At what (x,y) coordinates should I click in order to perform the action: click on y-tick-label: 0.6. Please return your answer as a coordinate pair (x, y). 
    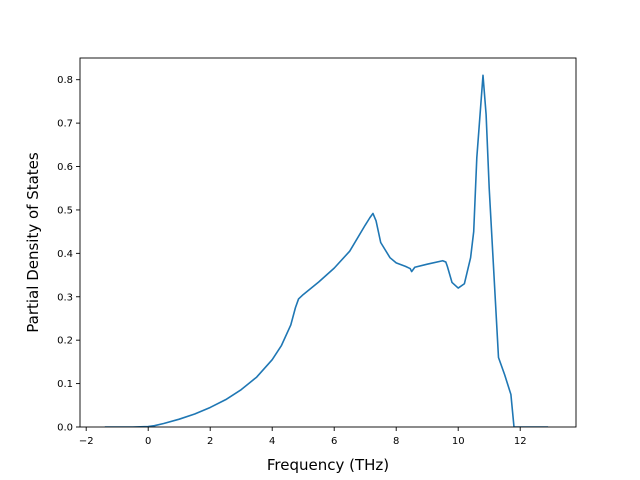
    Looking at the image, I should click on (65, 167).